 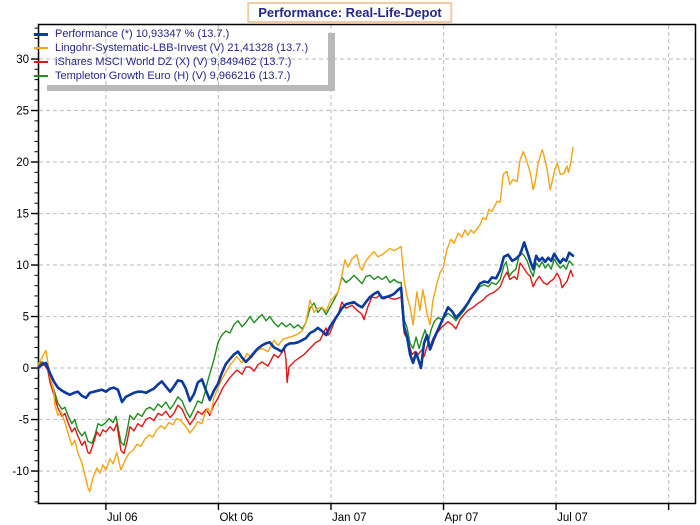 I want to click on chart-title: Performance: Real-Life-Depot, so click(x=350, y=12).